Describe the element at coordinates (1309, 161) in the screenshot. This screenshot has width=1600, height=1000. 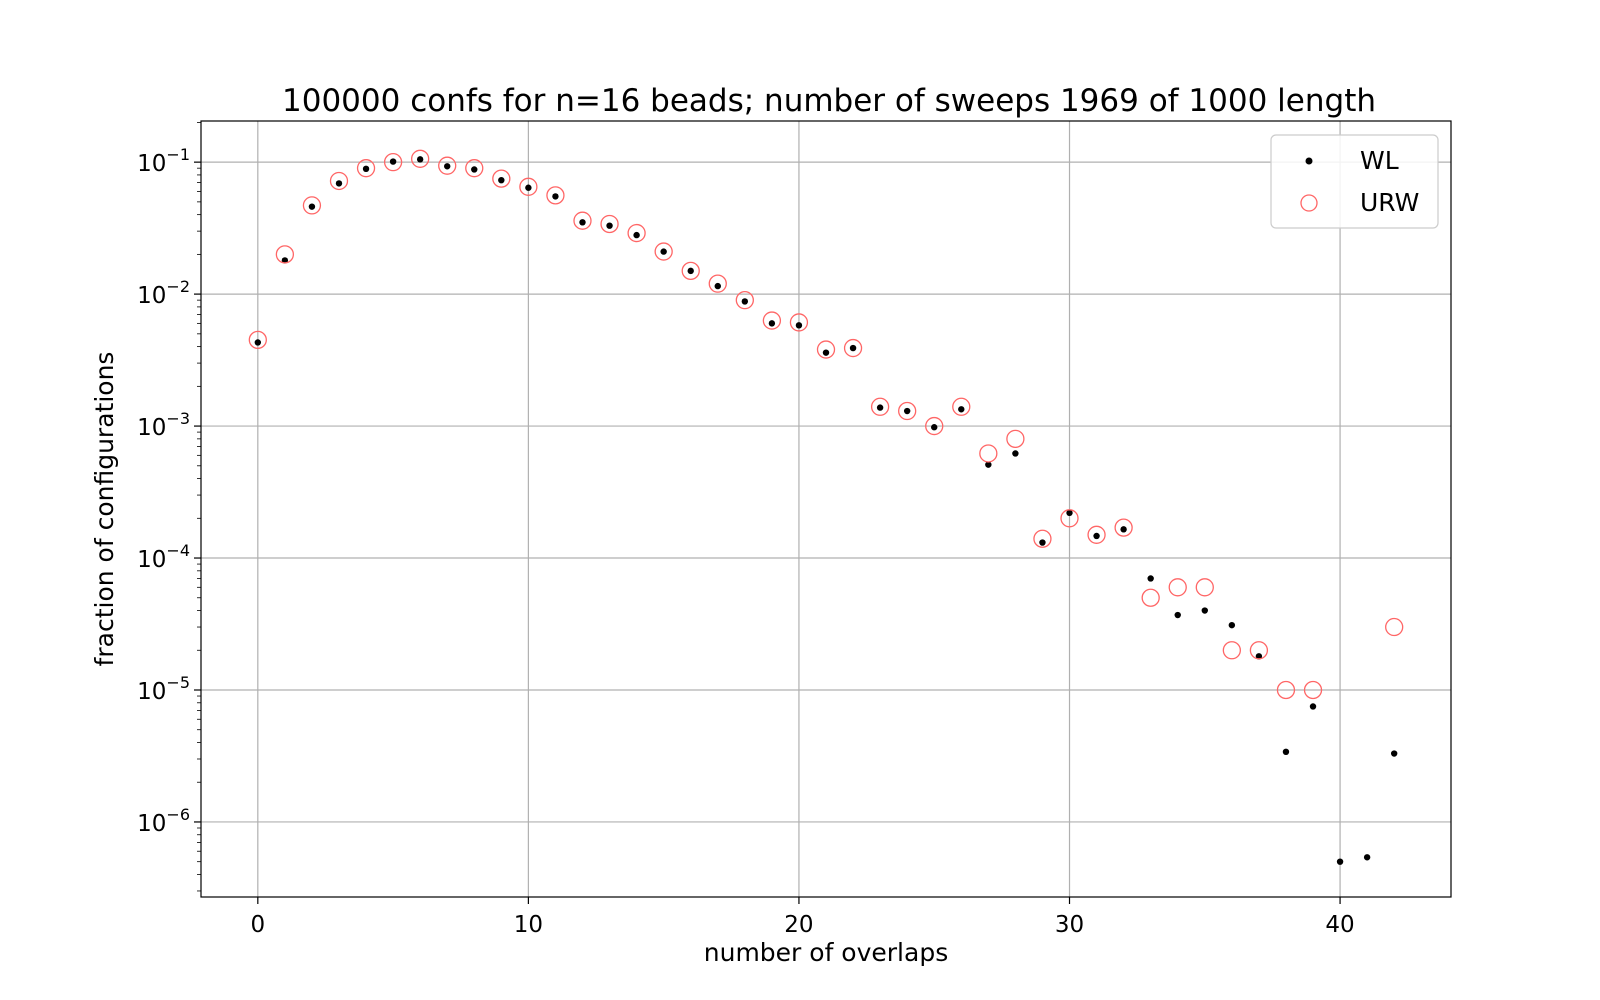
I see `legend-marker-wl` at that location.